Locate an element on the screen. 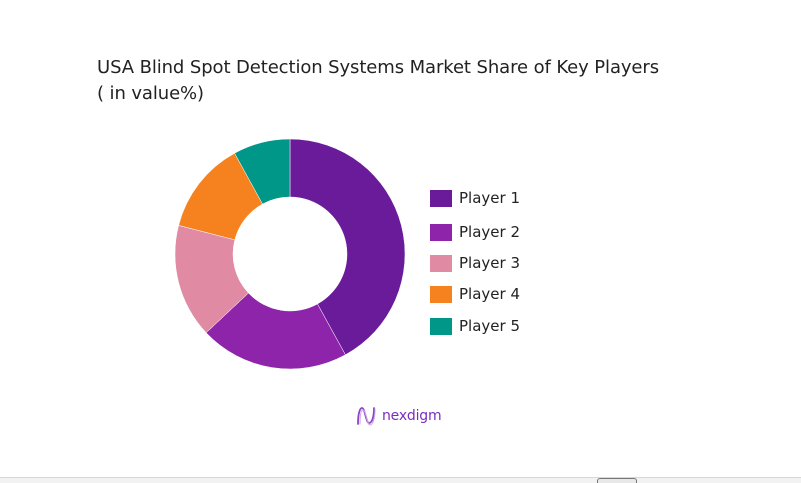 The image size is (801, 483). legend-label: Player 2 is located at coordinates (489, 232).